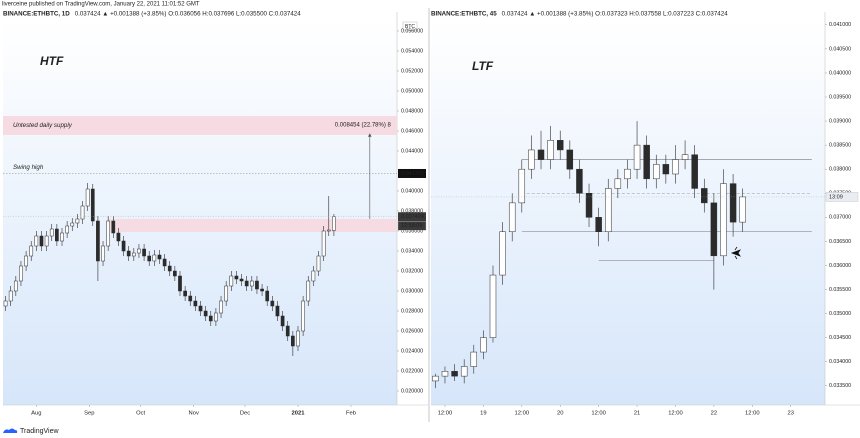 The width and height of the screenshot is (860, 438). Describe the element at coordinates (840, 218) in the screenshot. I see `y-tick-label: 0.037000` at that location.